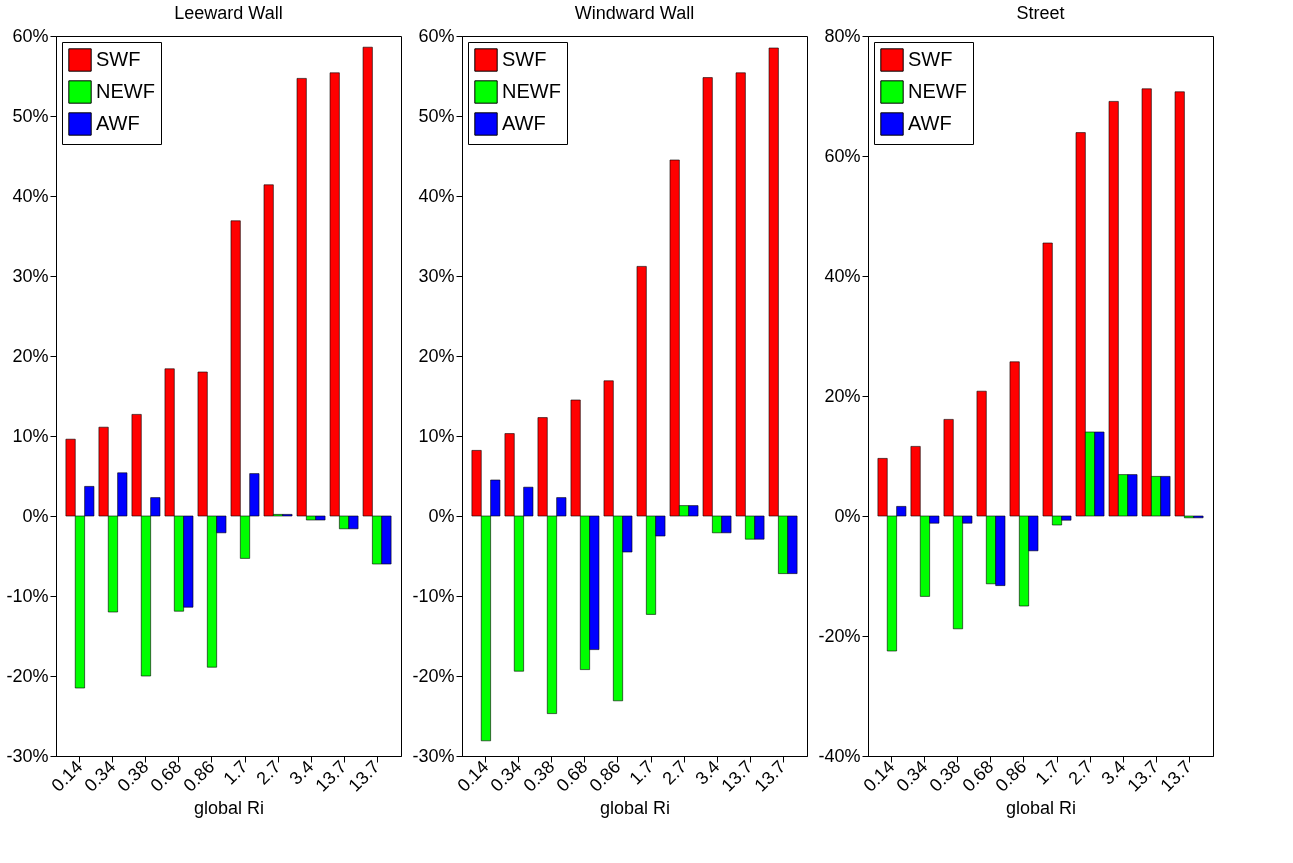 This screenshot has width=1293, height=863. What do you see at coordinates (842, 35) in the screenshot?
I see `y-tick-label: 80%` at bounding box center [842, 35].